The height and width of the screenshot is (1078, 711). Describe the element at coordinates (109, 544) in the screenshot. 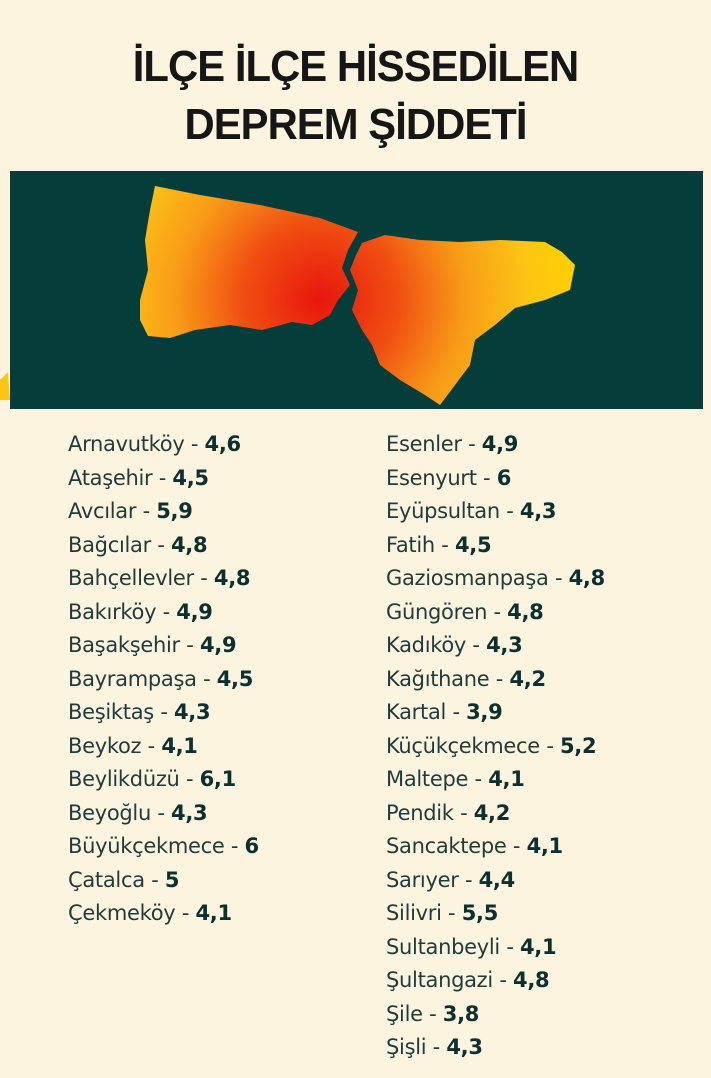

I see `district-name: Bağcılar` at that location.